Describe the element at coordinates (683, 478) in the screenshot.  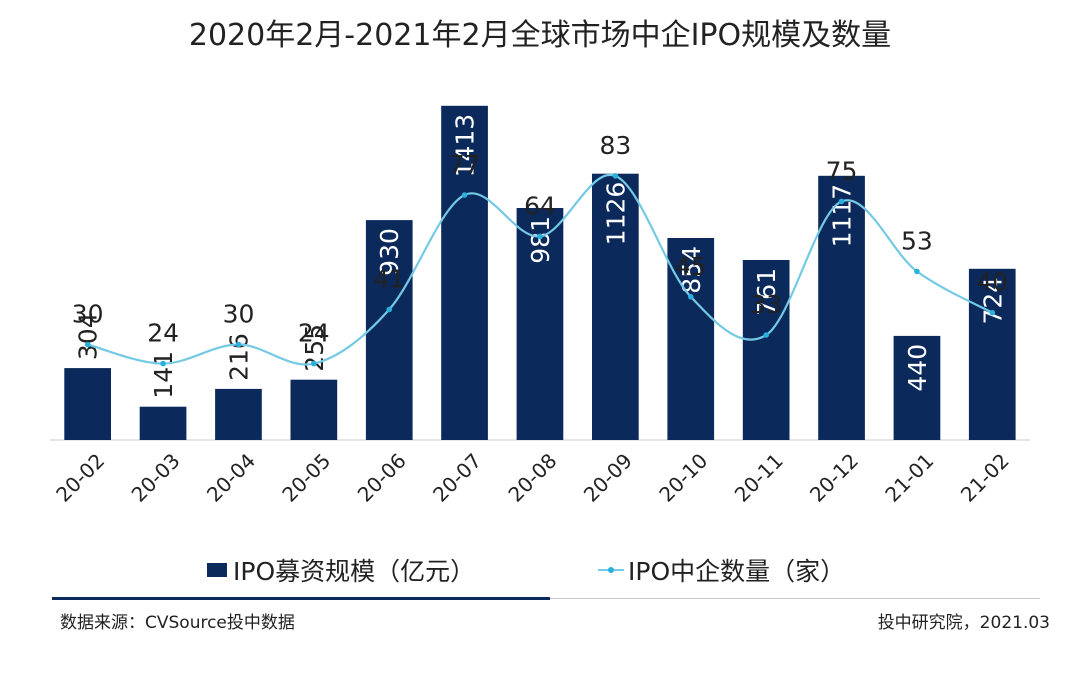
I see `x-tick-label: 20-10` at that location.